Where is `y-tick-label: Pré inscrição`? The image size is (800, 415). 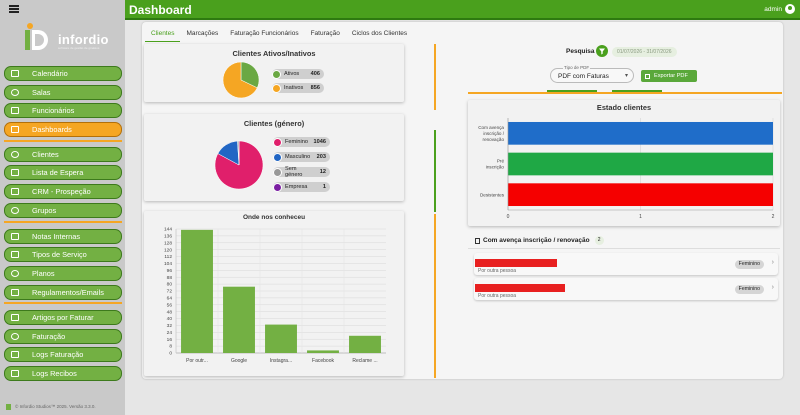
y-tick-label: Pré inscrição is located at coordinates (495, 164).